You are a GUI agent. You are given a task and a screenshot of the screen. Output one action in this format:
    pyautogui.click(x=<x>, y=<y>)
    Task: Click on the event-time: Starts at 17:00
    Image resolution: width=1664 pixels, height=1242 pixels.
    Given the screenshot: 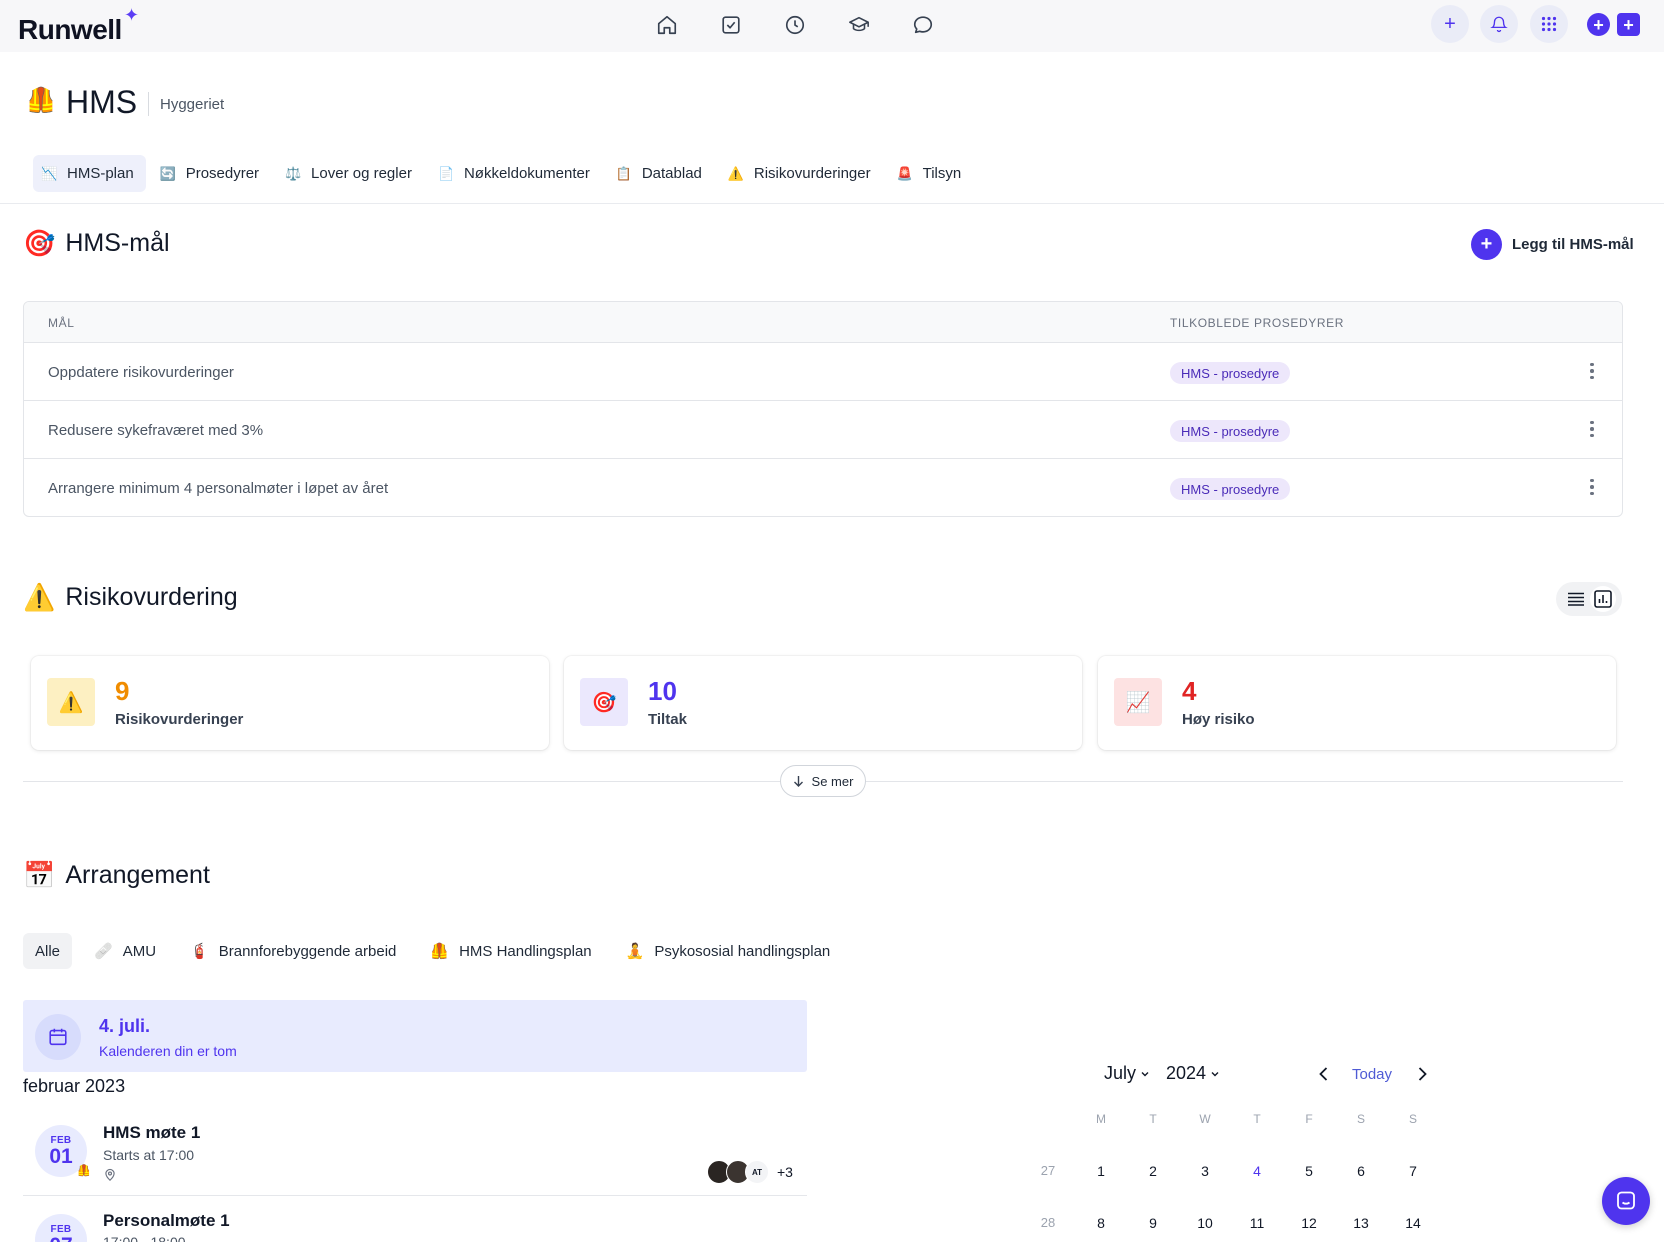 What is the action you would take?
    pyautogui.click(x=149, y=1155)
    